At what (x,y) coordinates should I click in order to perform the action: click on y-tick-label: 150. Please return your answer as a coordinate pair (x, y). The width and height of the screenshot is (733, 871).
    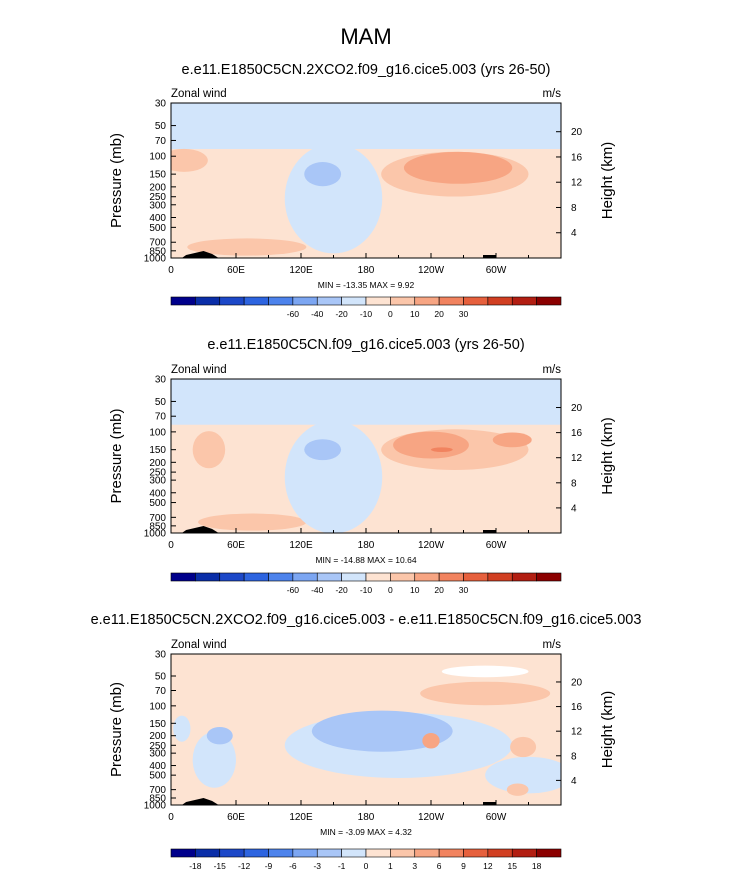
    Looking at the image, I should click on (157, 175).